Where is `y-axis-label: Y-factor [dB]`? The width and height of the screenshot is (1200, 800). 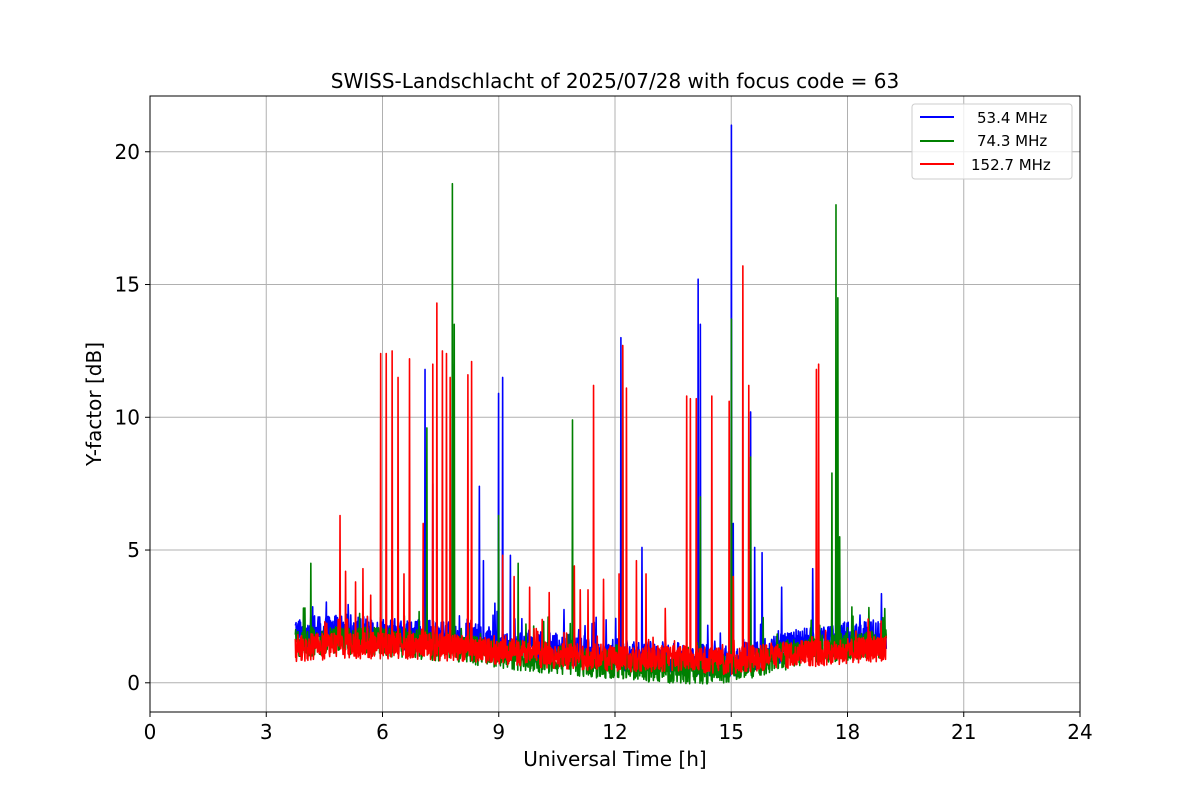 y-axis-label: Y-factor [dB] is located at coordinates (94, 404).